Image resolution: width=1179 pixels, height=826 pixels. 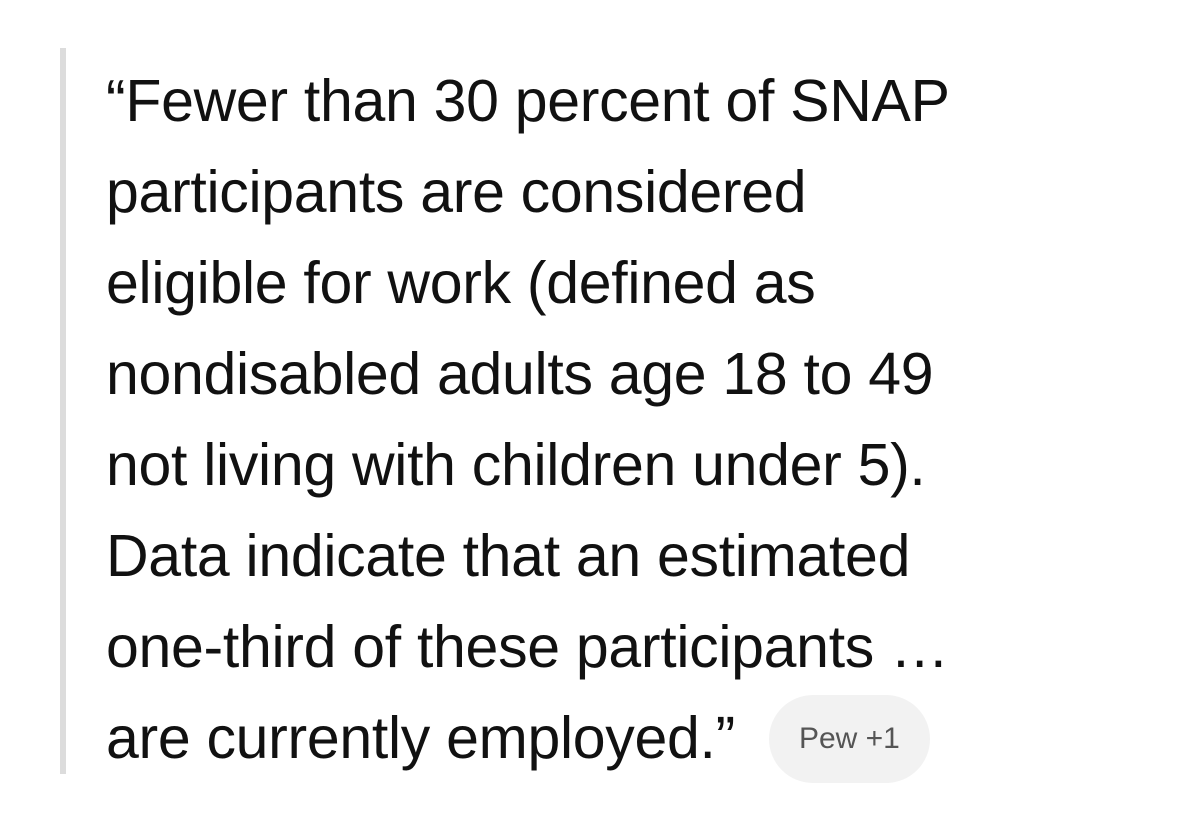 I want to click on citation-chip: Pew +1, so click(x=849, y=738).